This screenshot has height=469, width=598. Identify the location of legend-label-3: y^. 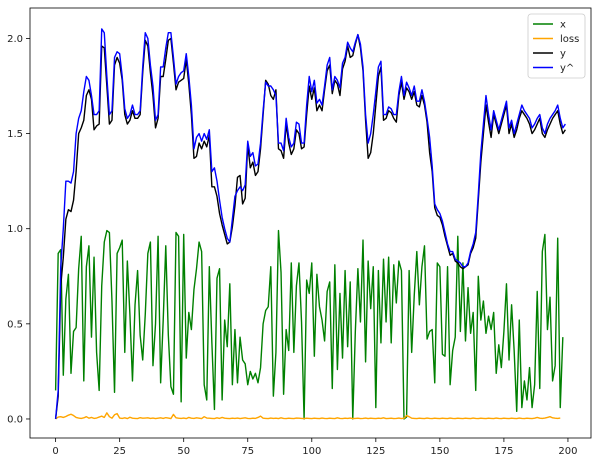
(567, 68).